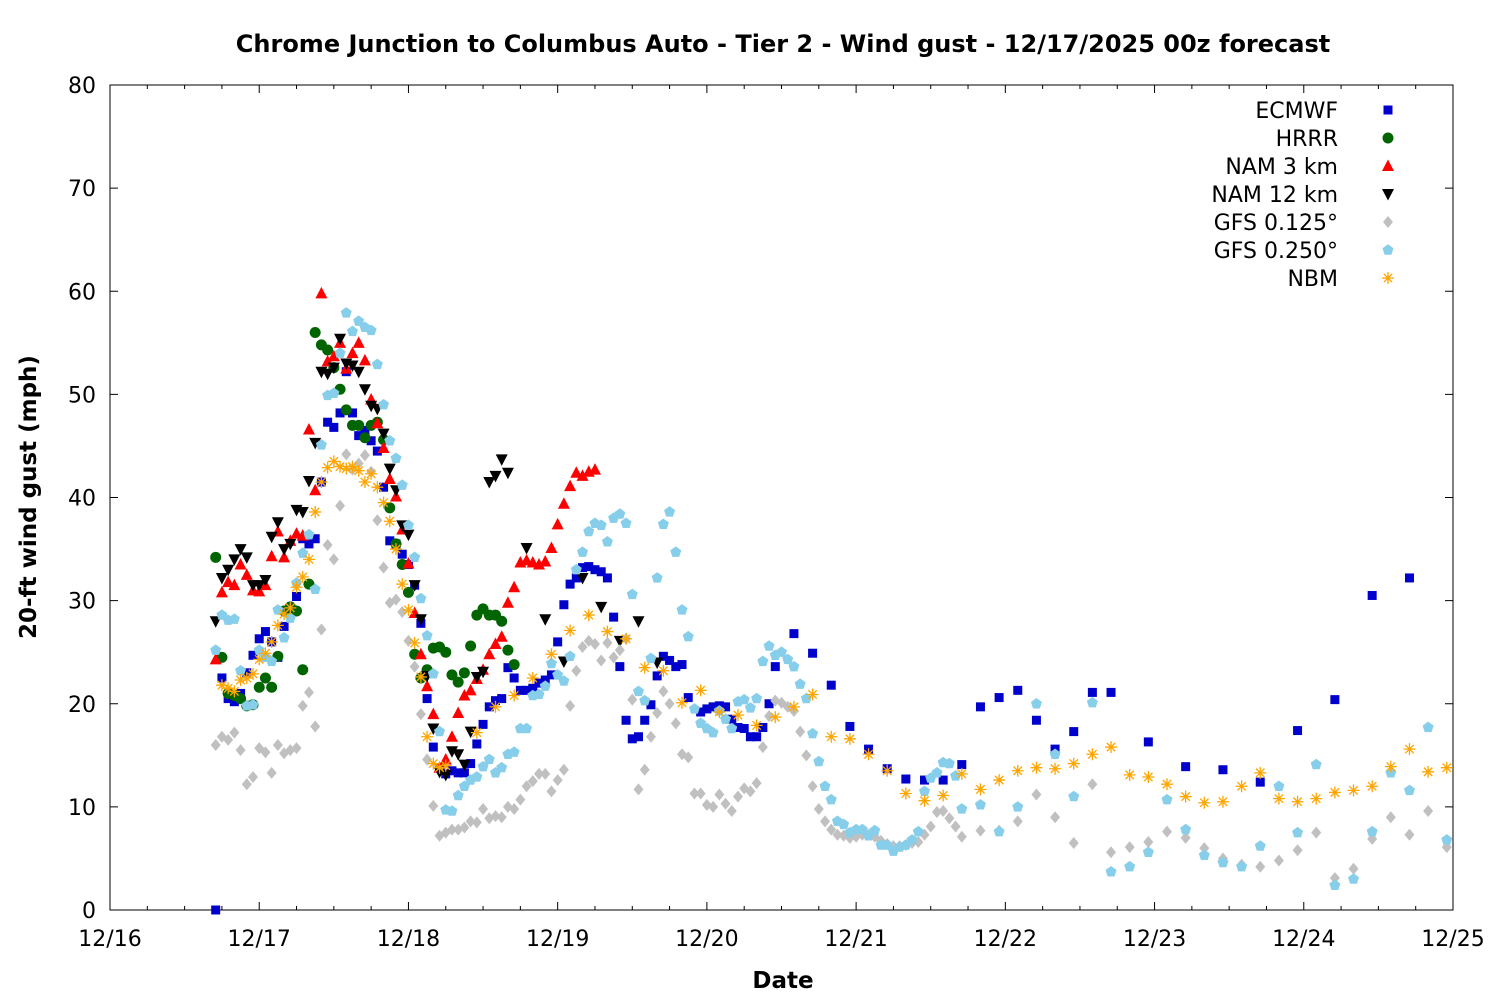 This screenshot has width=1500, height=1000. What do you see at coordinates (82, 86) in the screenshot?
I see `y-tick-label: 80` at bounding box center [82, 86].